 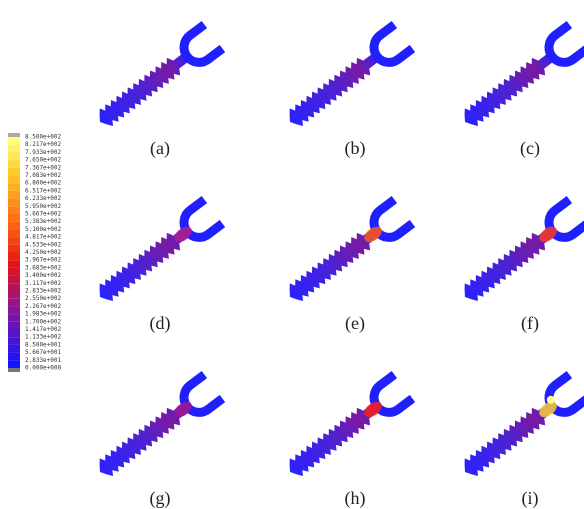 What do you see at coordinates (160, 148) in the screenshot?
I see `panel-label: (a)` at bounding box center [160, 148].